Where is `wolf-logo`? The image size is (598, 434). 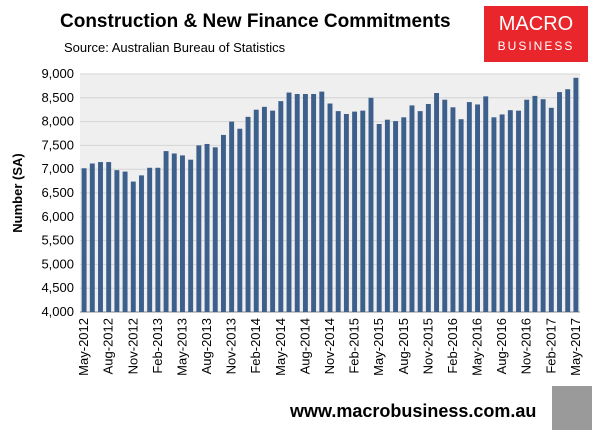 wolf-logo is located at coordinates (572, 408).